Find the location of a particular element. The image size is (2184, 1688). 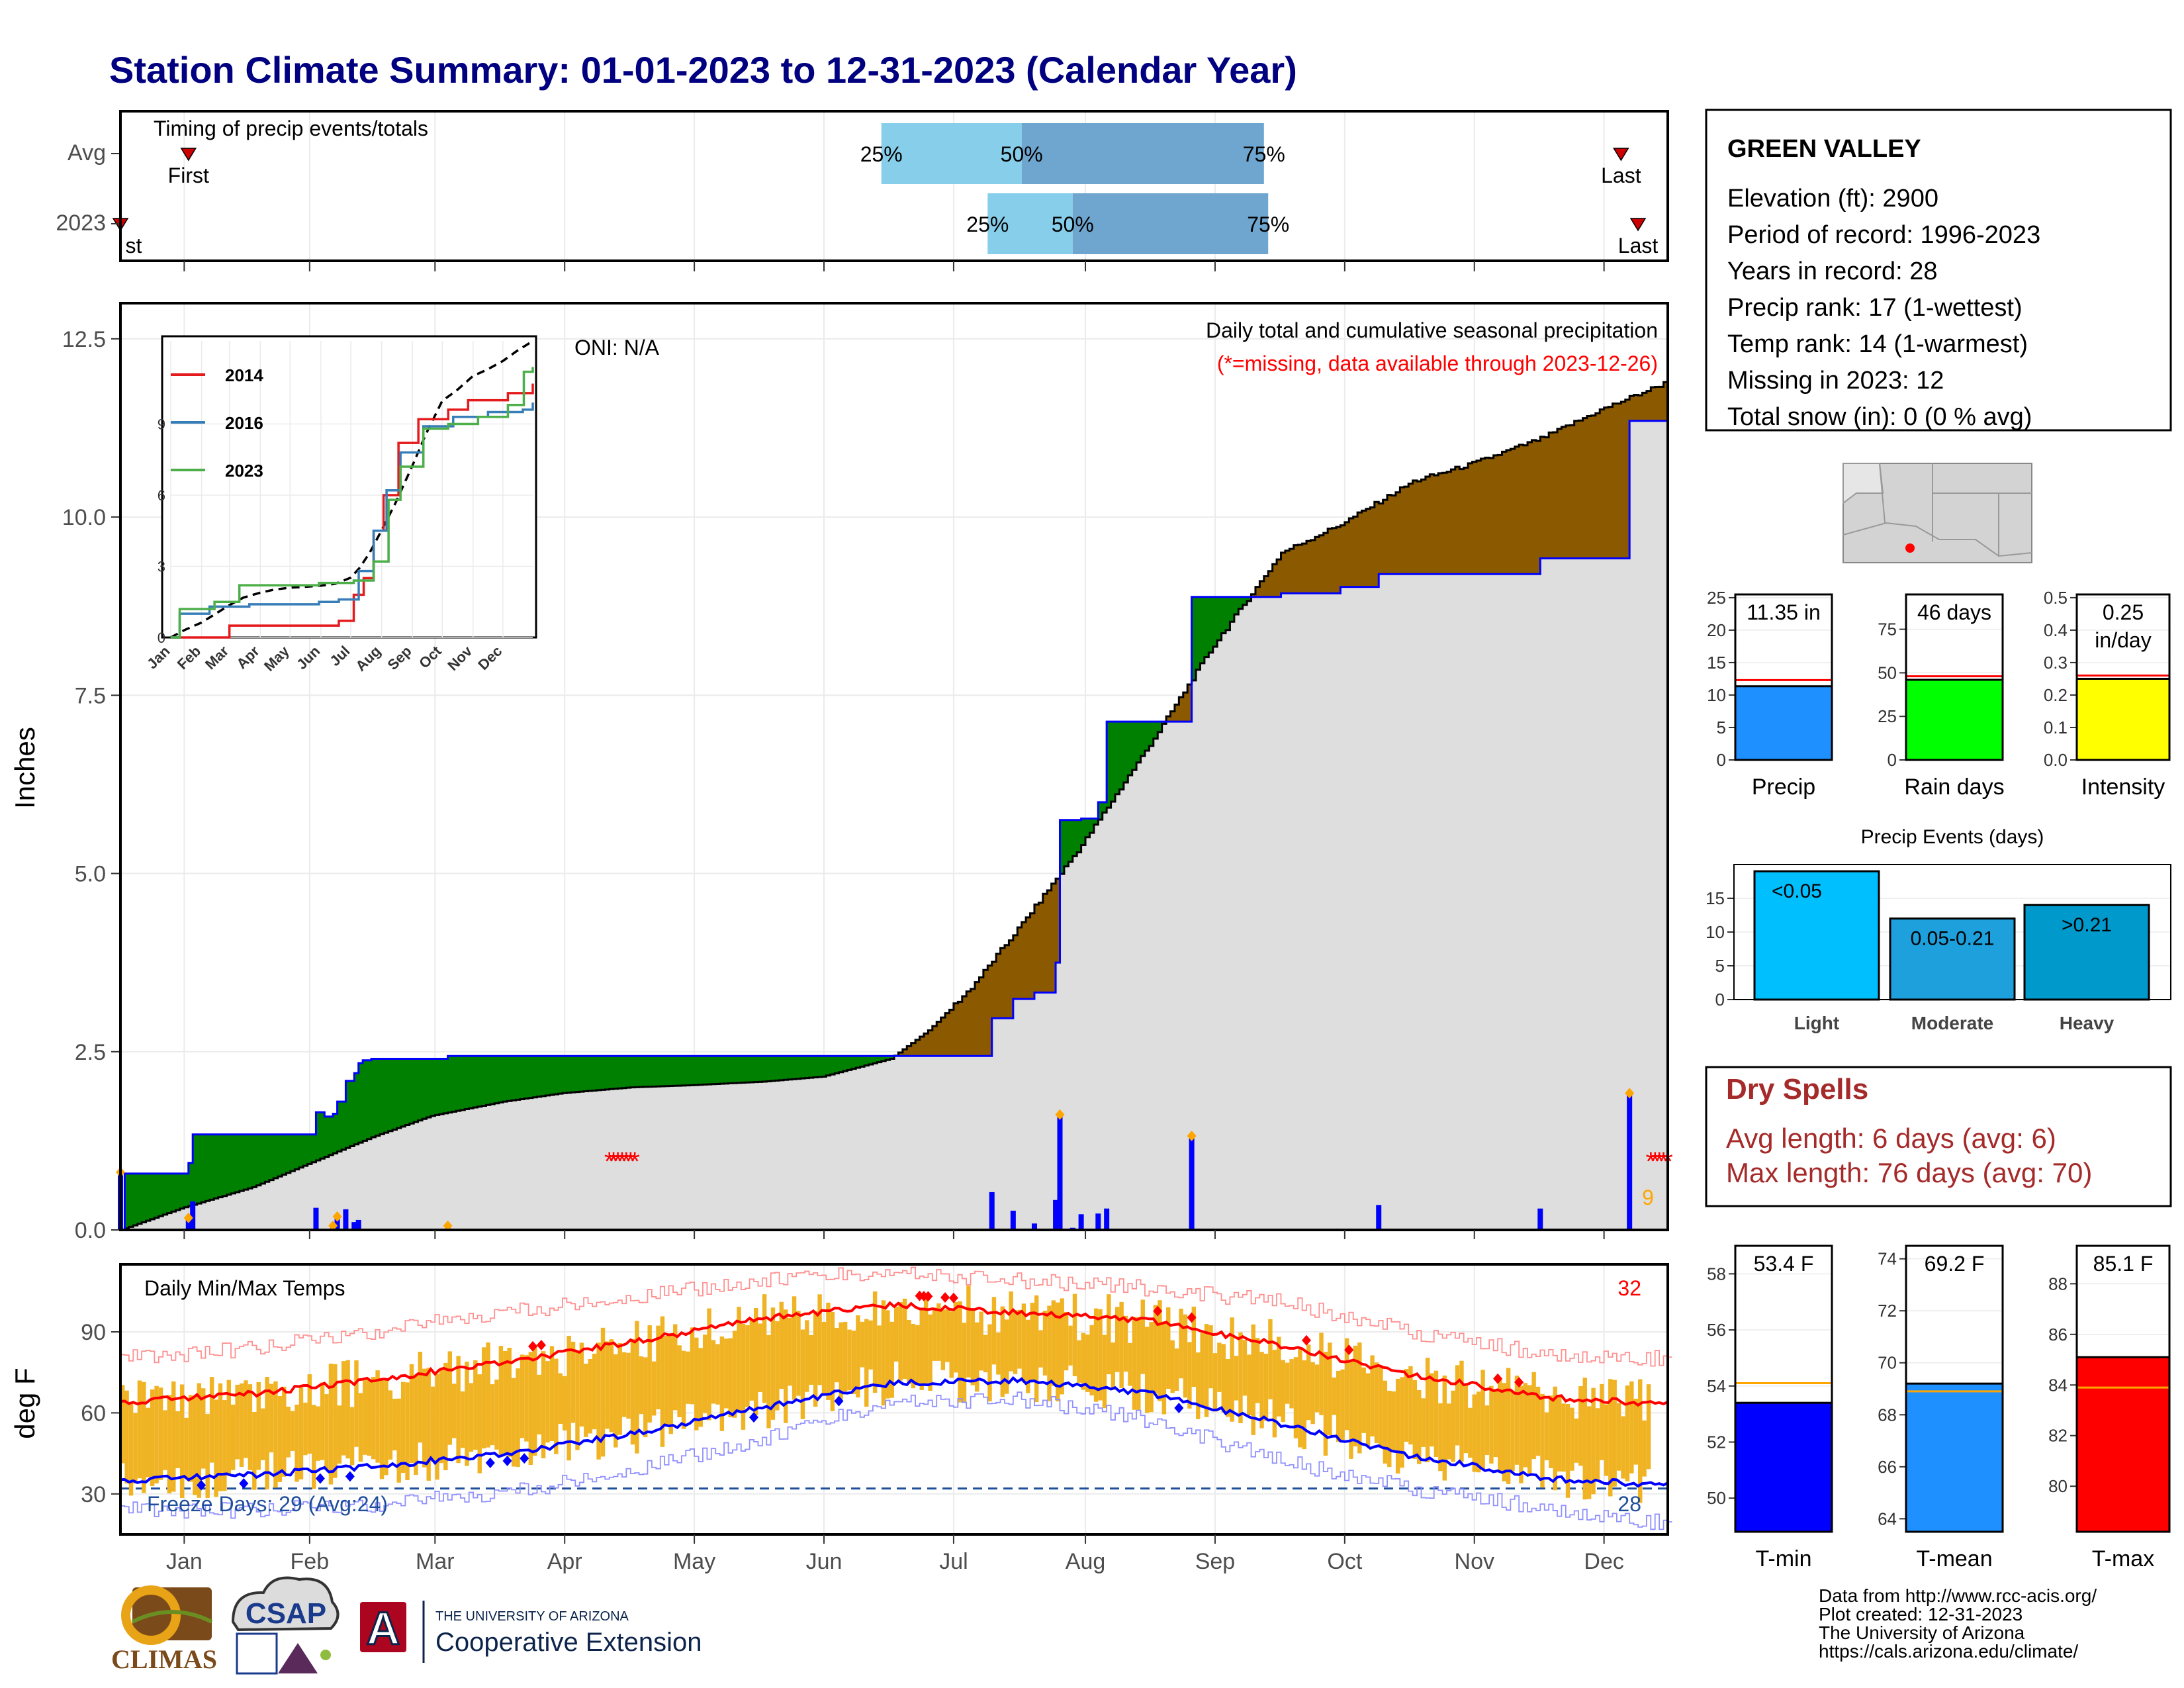

timing-grid is located at coordinates (894, 186).